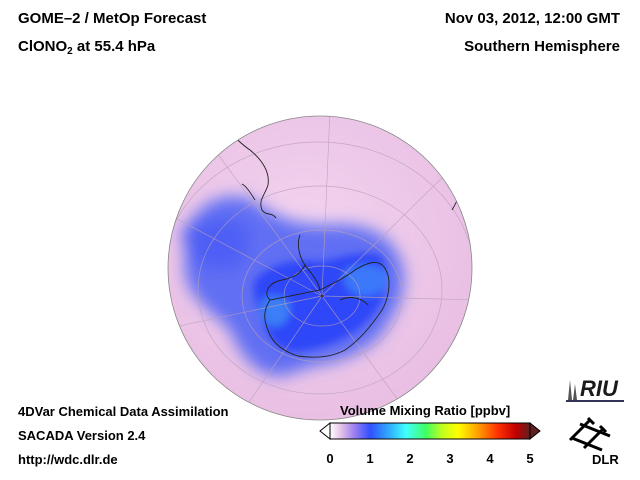 Image resolution: width=640 pixels, height=480 pixels. I want to click on title-line-2: ClONO2 at 55.4 hPa, so click(86, 47).